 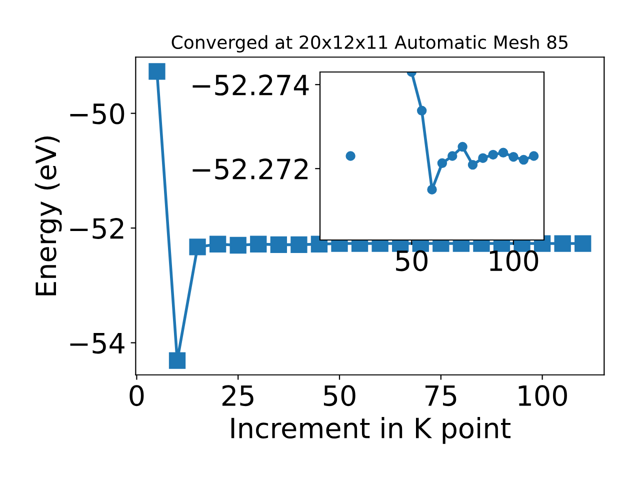 What do you see at coordinates (48, 216) in the screenshot?
I see `y-axis-title: Energy (eV)` at bounding box center [48, 216].